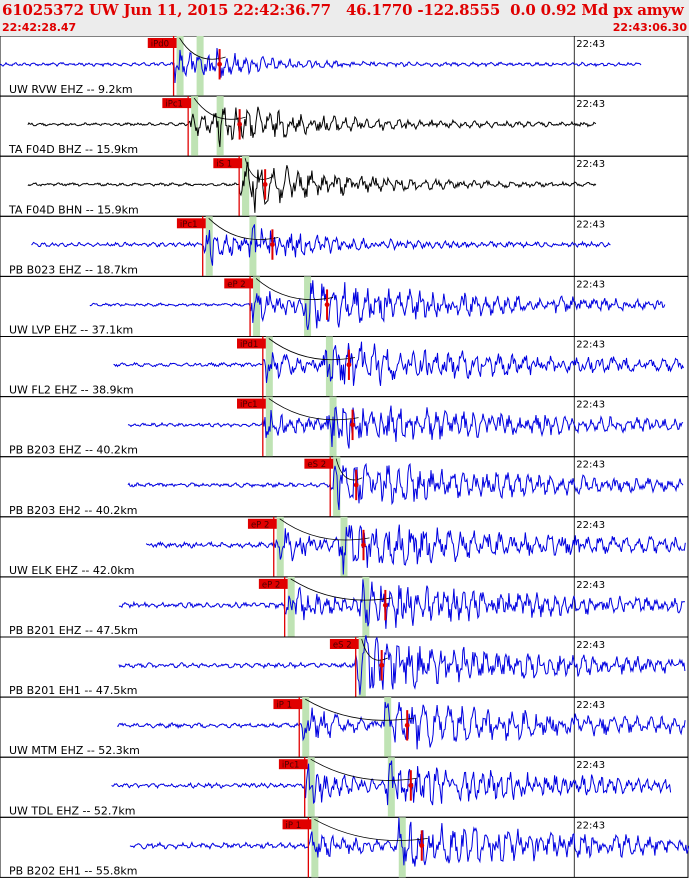 The image size is (689, 878). I want to click on station-label: UW FL2 EHZ -- 38.9km, so click(71, 390).